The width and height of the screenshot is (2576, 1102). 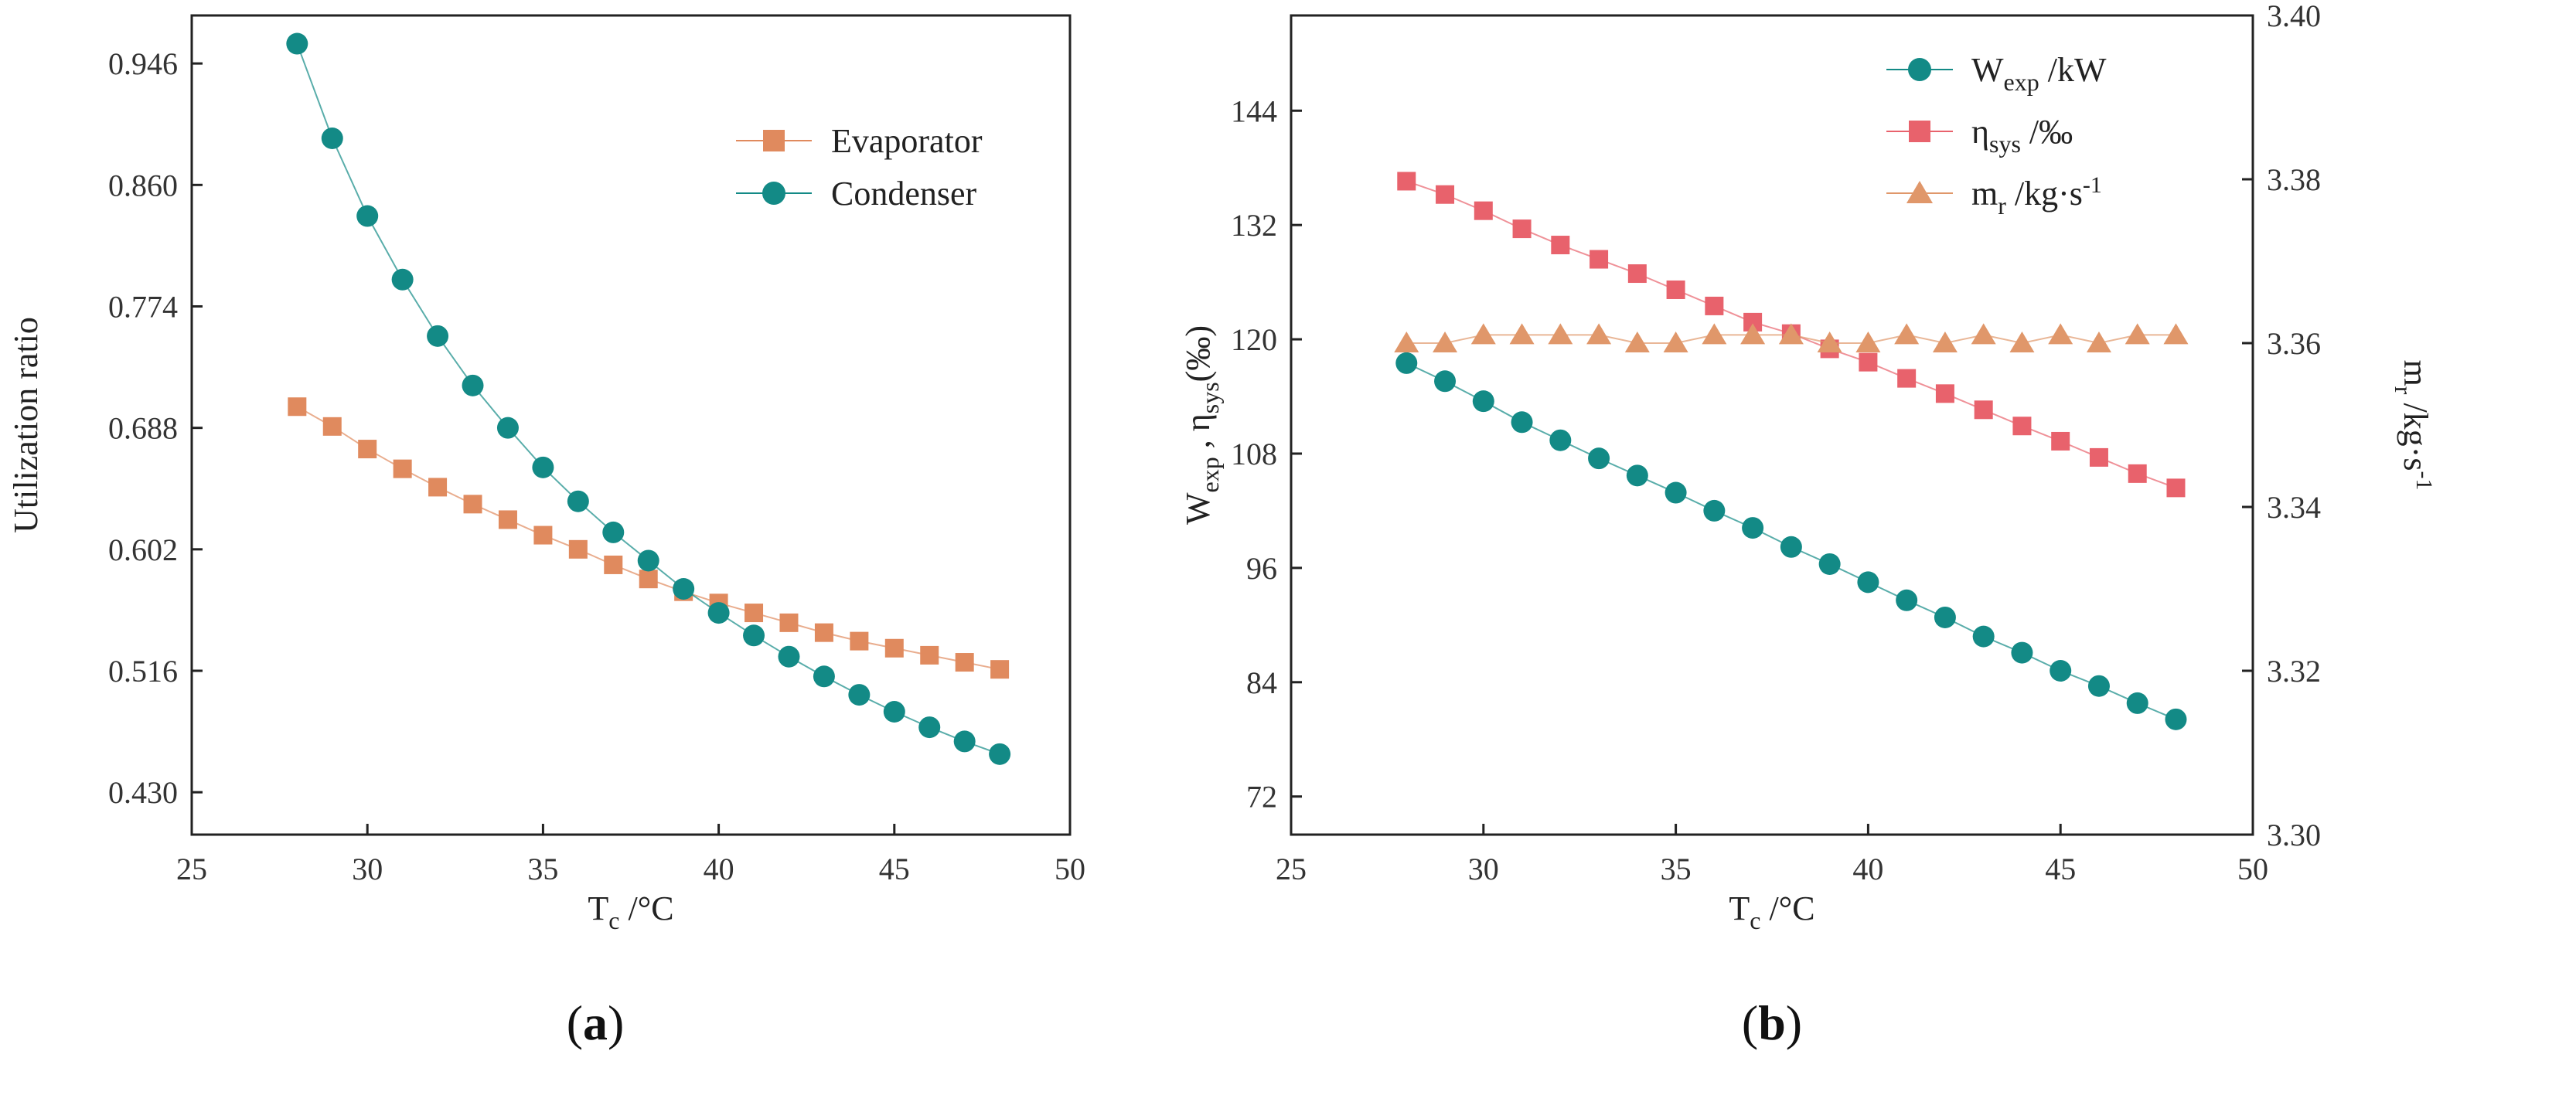 What do you see at coordinates (143, 63) in the screenshot?
I see `y-tick-label: 0.946` at bounding box center [143, 63].